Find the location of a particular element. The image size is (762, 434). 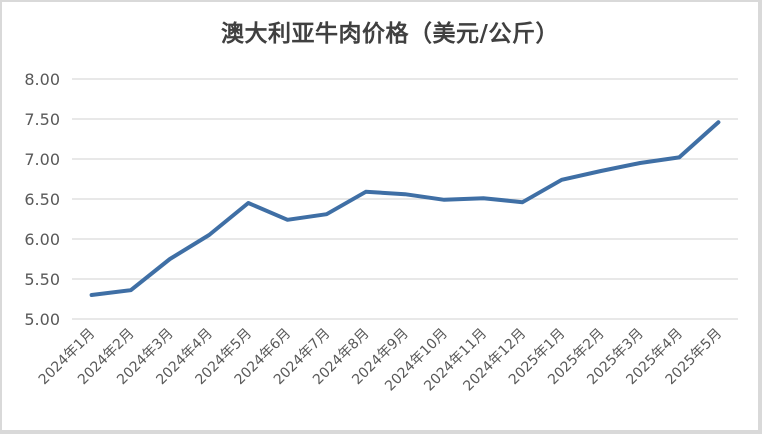

y-tick-label: 7.50 is located at coordinates (42, 119).